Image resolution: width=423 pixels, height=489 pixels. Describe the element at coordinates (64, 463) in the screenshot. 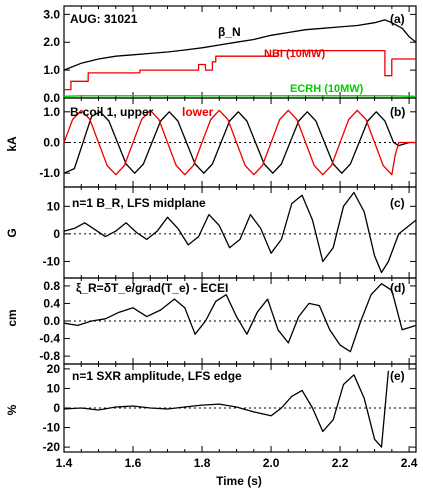

I see `x-tick-label: 1.4` at that location.